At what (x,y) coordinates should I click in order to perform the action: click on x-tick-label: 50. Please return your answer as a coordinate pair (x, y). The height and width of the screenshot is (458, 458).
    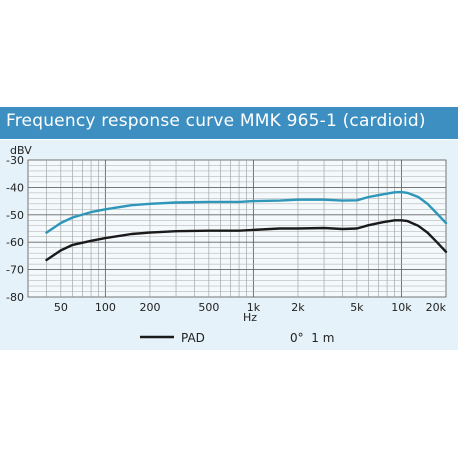
    Looking at the image, I should click on (61, 307).